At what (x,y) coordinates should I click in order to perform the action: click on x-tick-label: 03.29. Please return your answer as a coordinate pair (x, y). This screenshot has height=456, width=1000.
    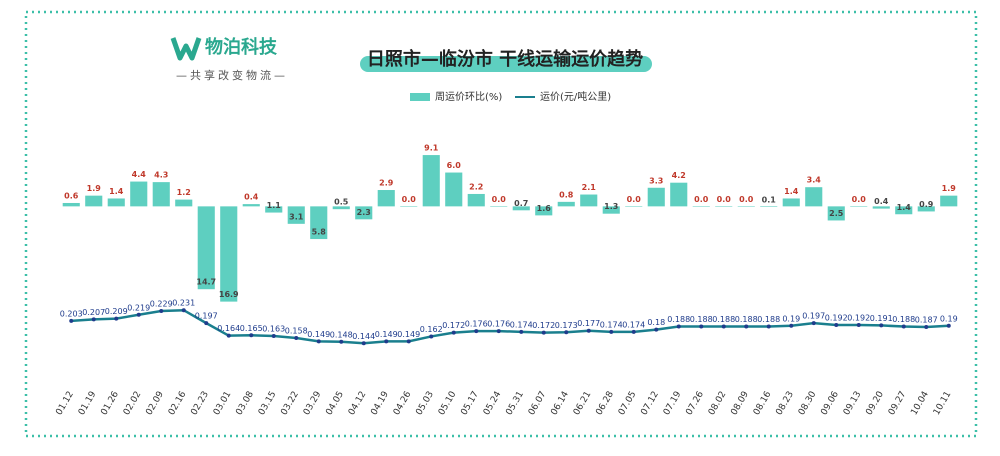
    Looking at the image, I should click on (313, 404).